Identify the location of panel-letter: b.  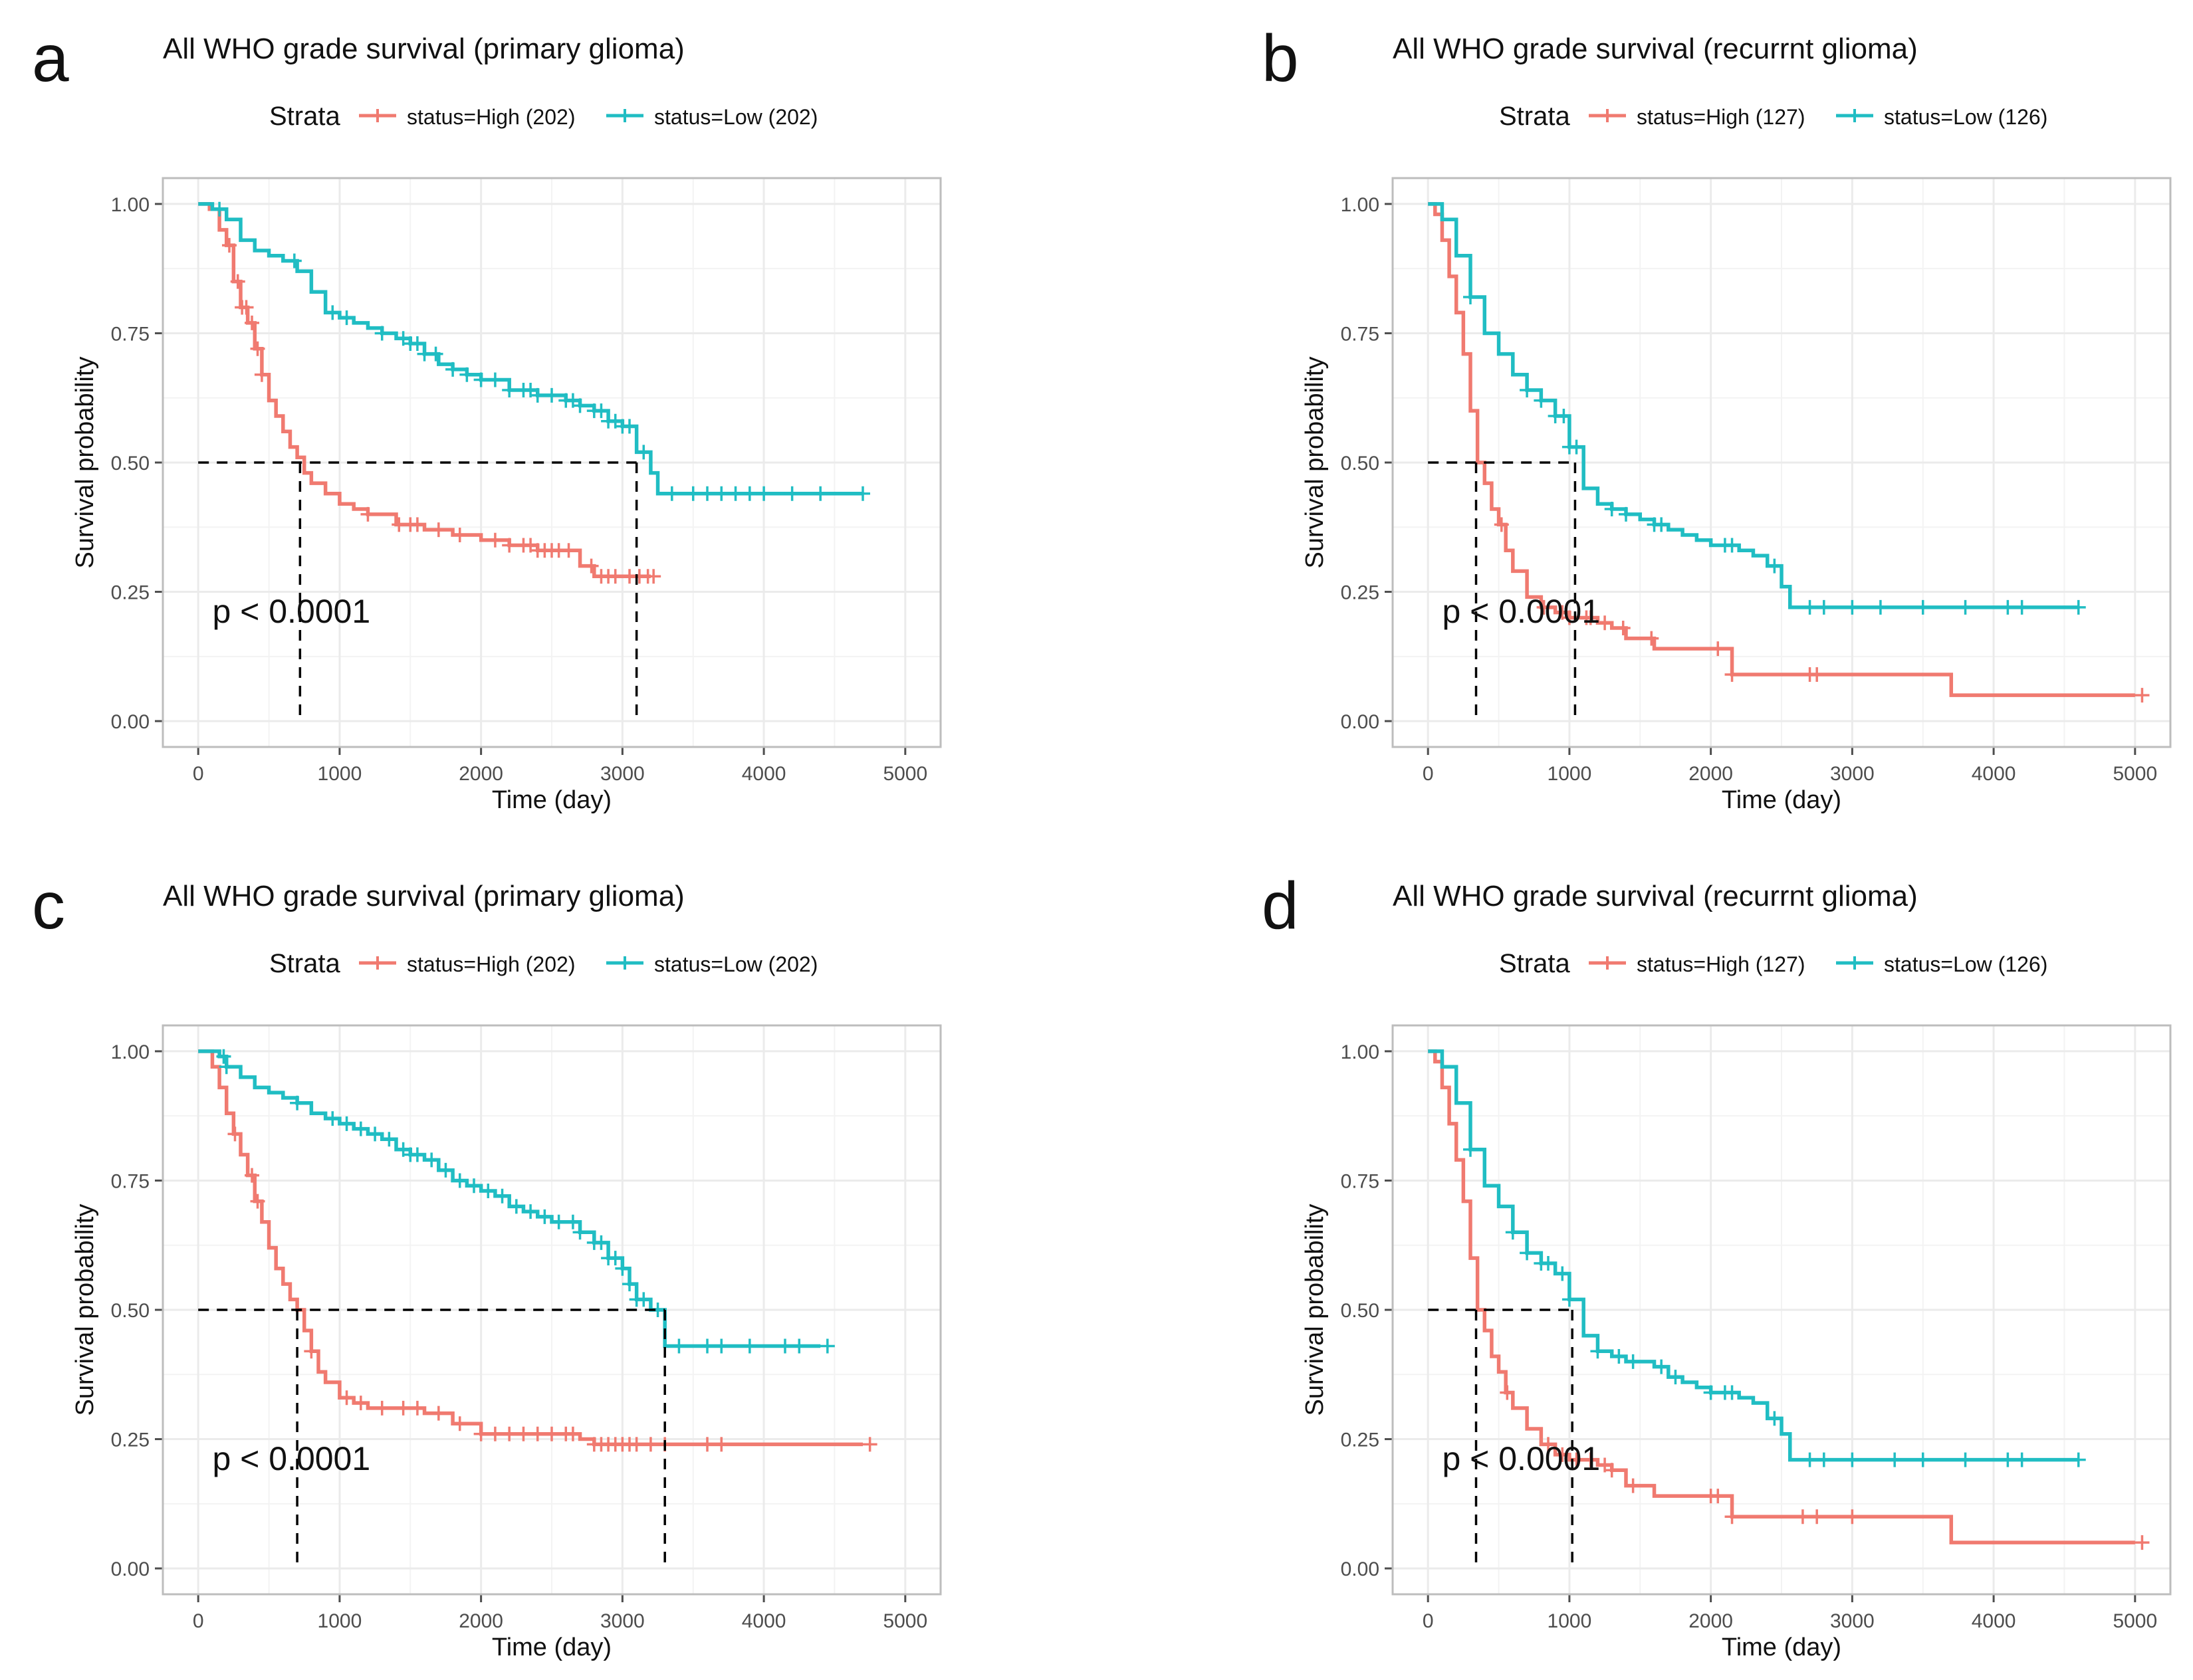
(1280, 58).